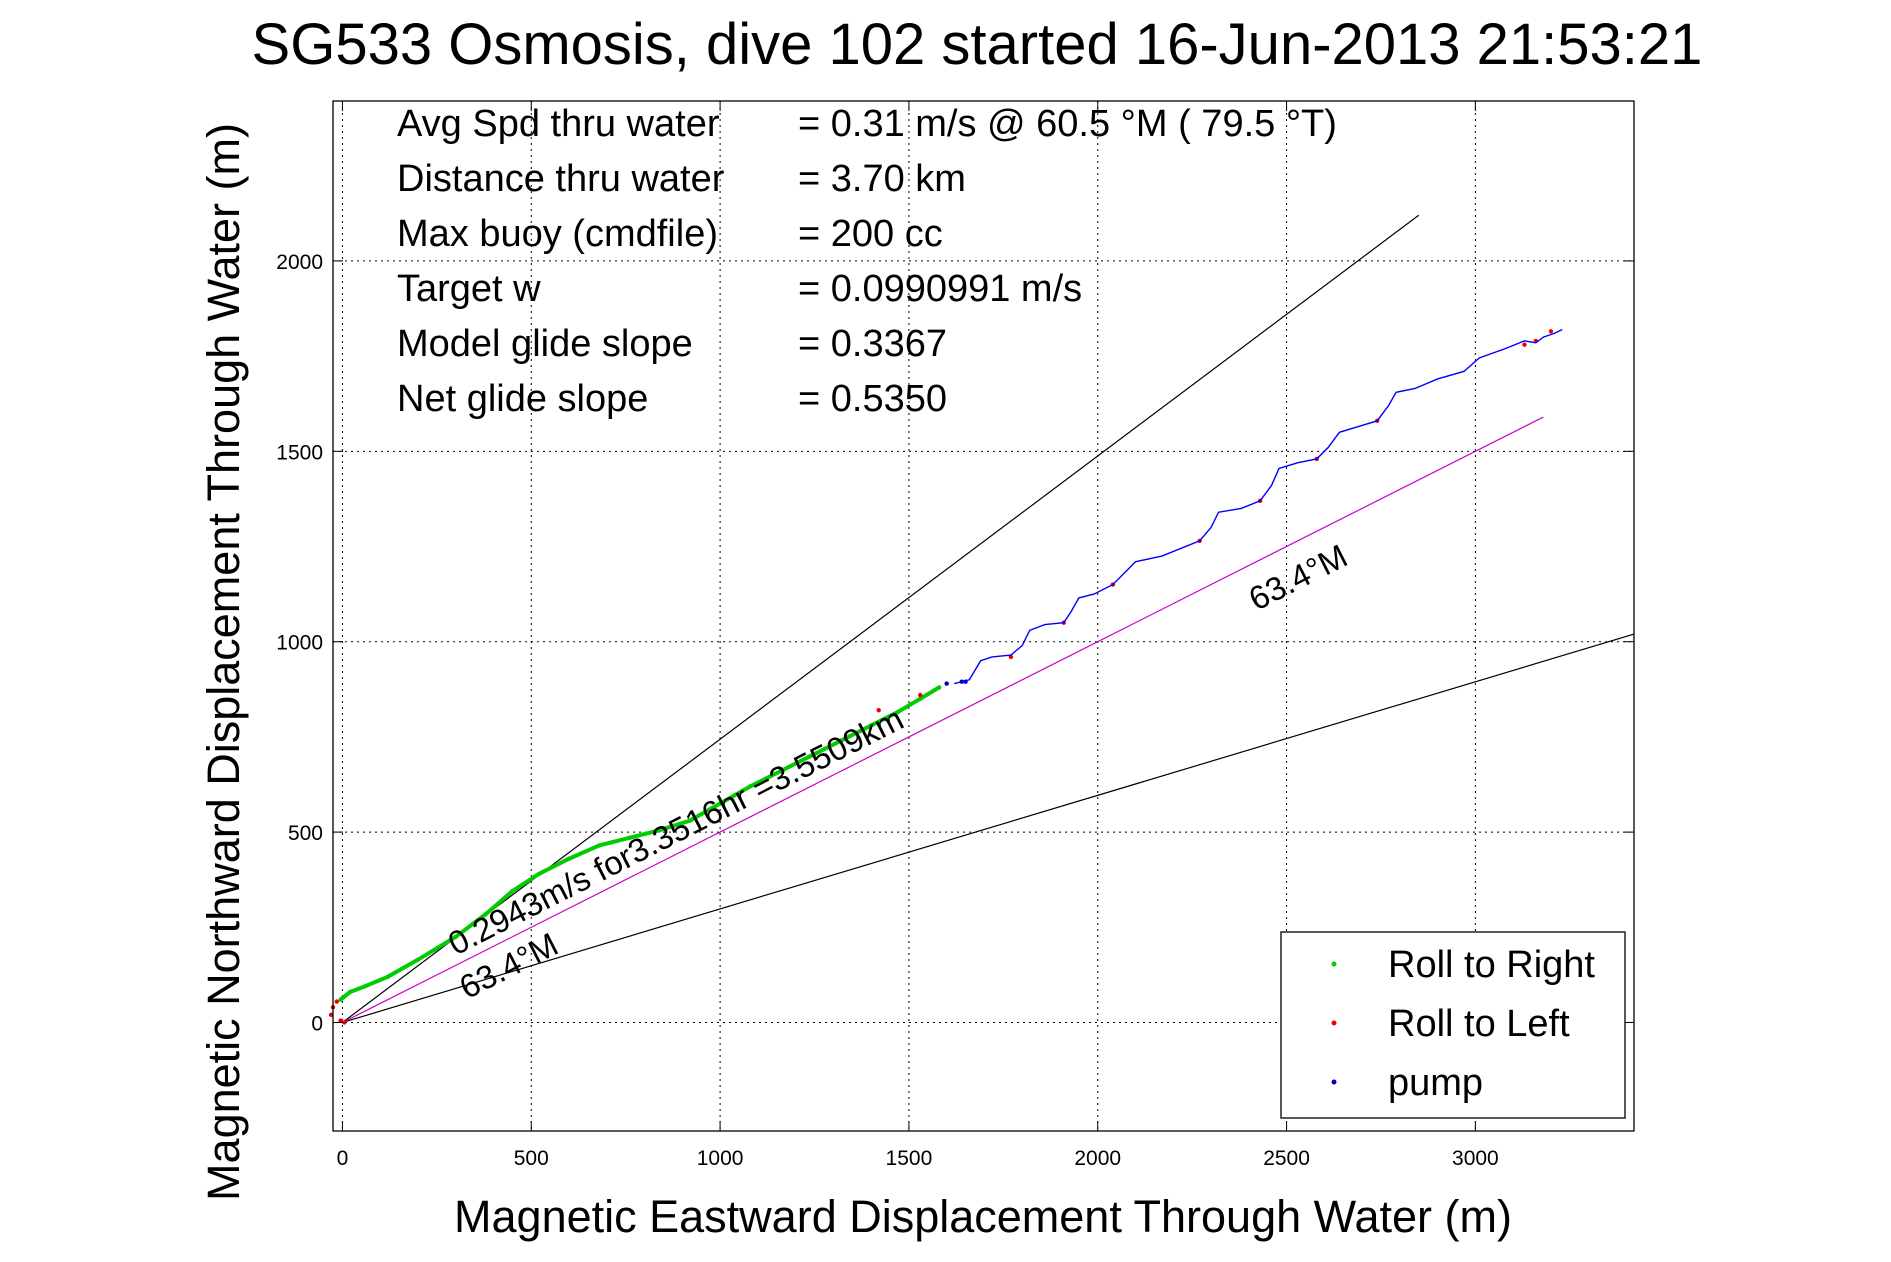  Describe the element at coordinates (720, 1158) in the screenshot. I see `x-tick-label: 1000` at that location.